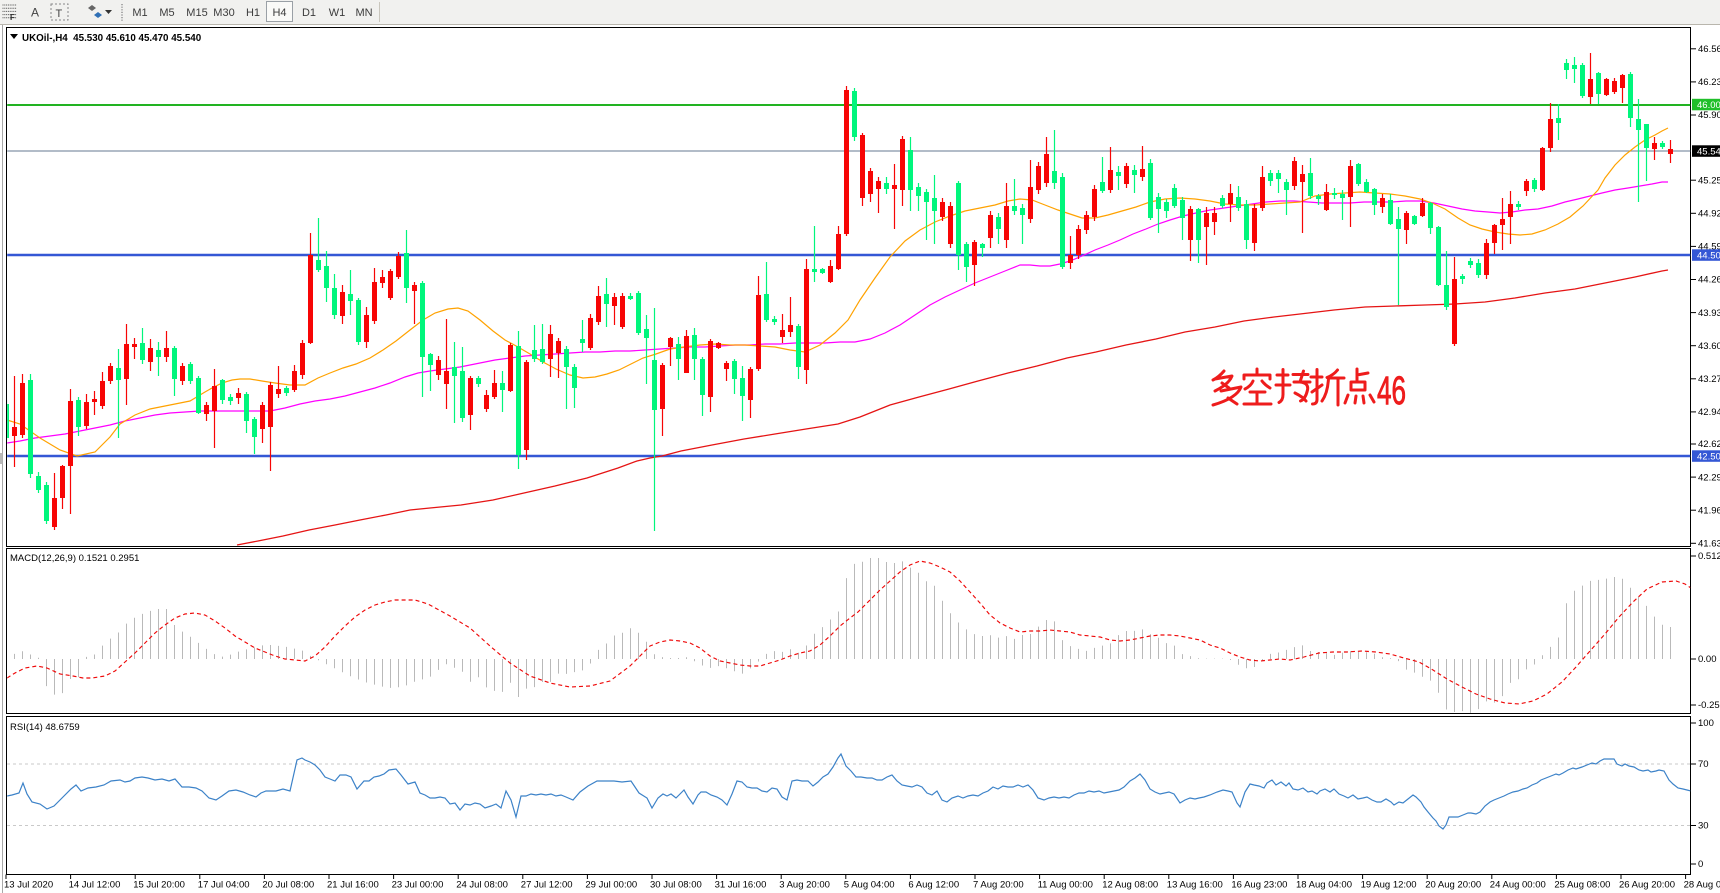 The height and width of the screenshot is (893, 1720). What do you see at coordinates (418, 885) in the screenshot?
I see `svg-text: 23 Jul 00:00` at bounding box center [418, 885].